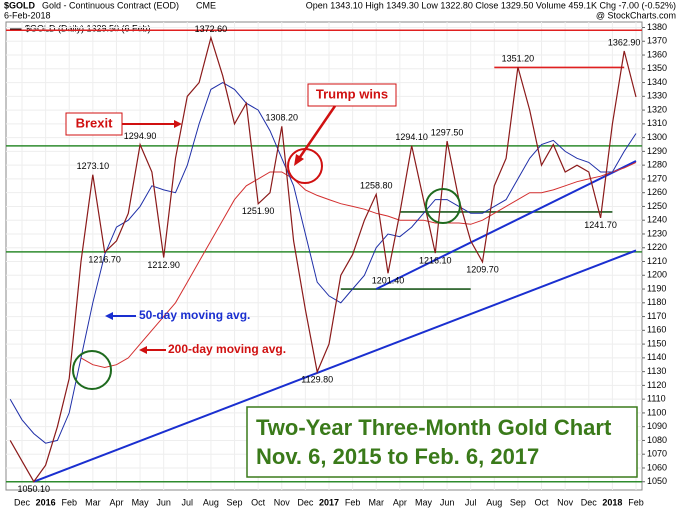 The width and height of the screenshot is (680, 513). Describe the element at coordinates (376, 186) in the screenshot. I see `value-label: 1258.80` at that location.